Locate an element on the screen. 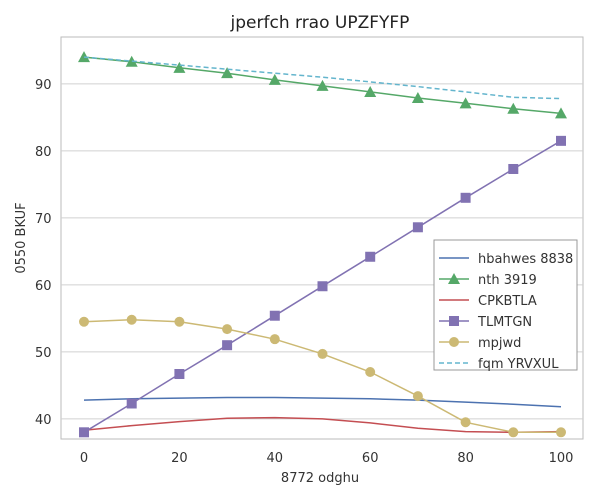  legend-item: nth 3919 is located at coordinates (488, 280).